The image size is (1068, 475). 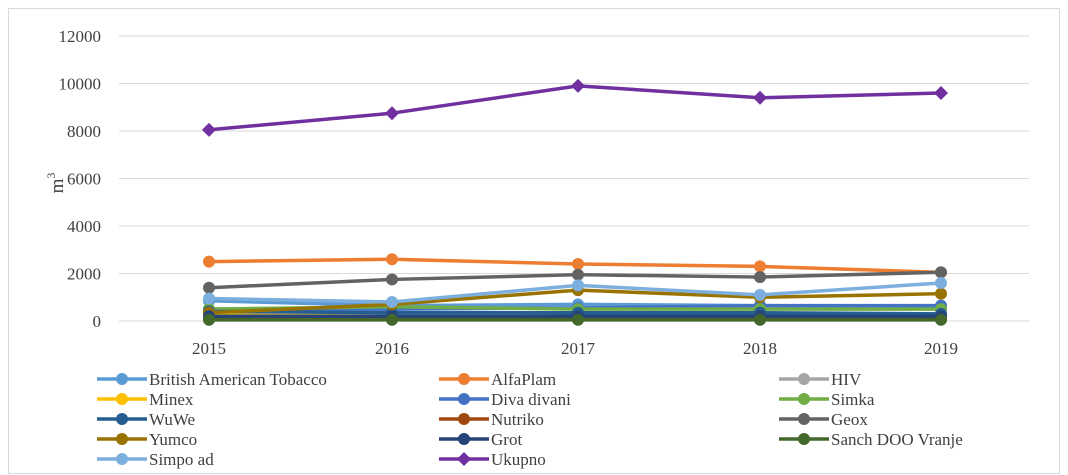 What do you see at coordinates (941, 348) in the screenshot?
I see `x-tick-label-2019: 2019` at bounding box center [941, 348].